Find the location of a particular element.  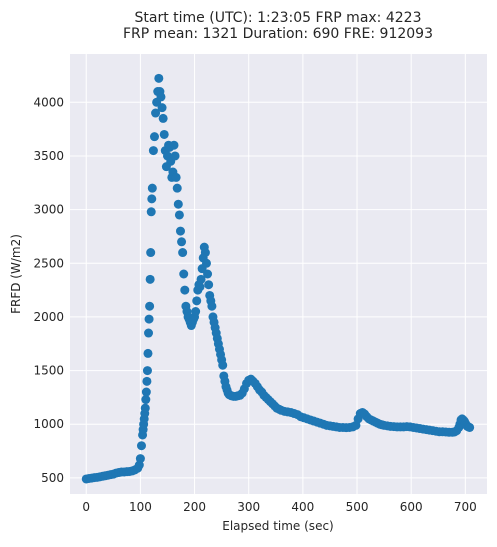

x-tick-label: 300 is located at coordinates (248, 507).